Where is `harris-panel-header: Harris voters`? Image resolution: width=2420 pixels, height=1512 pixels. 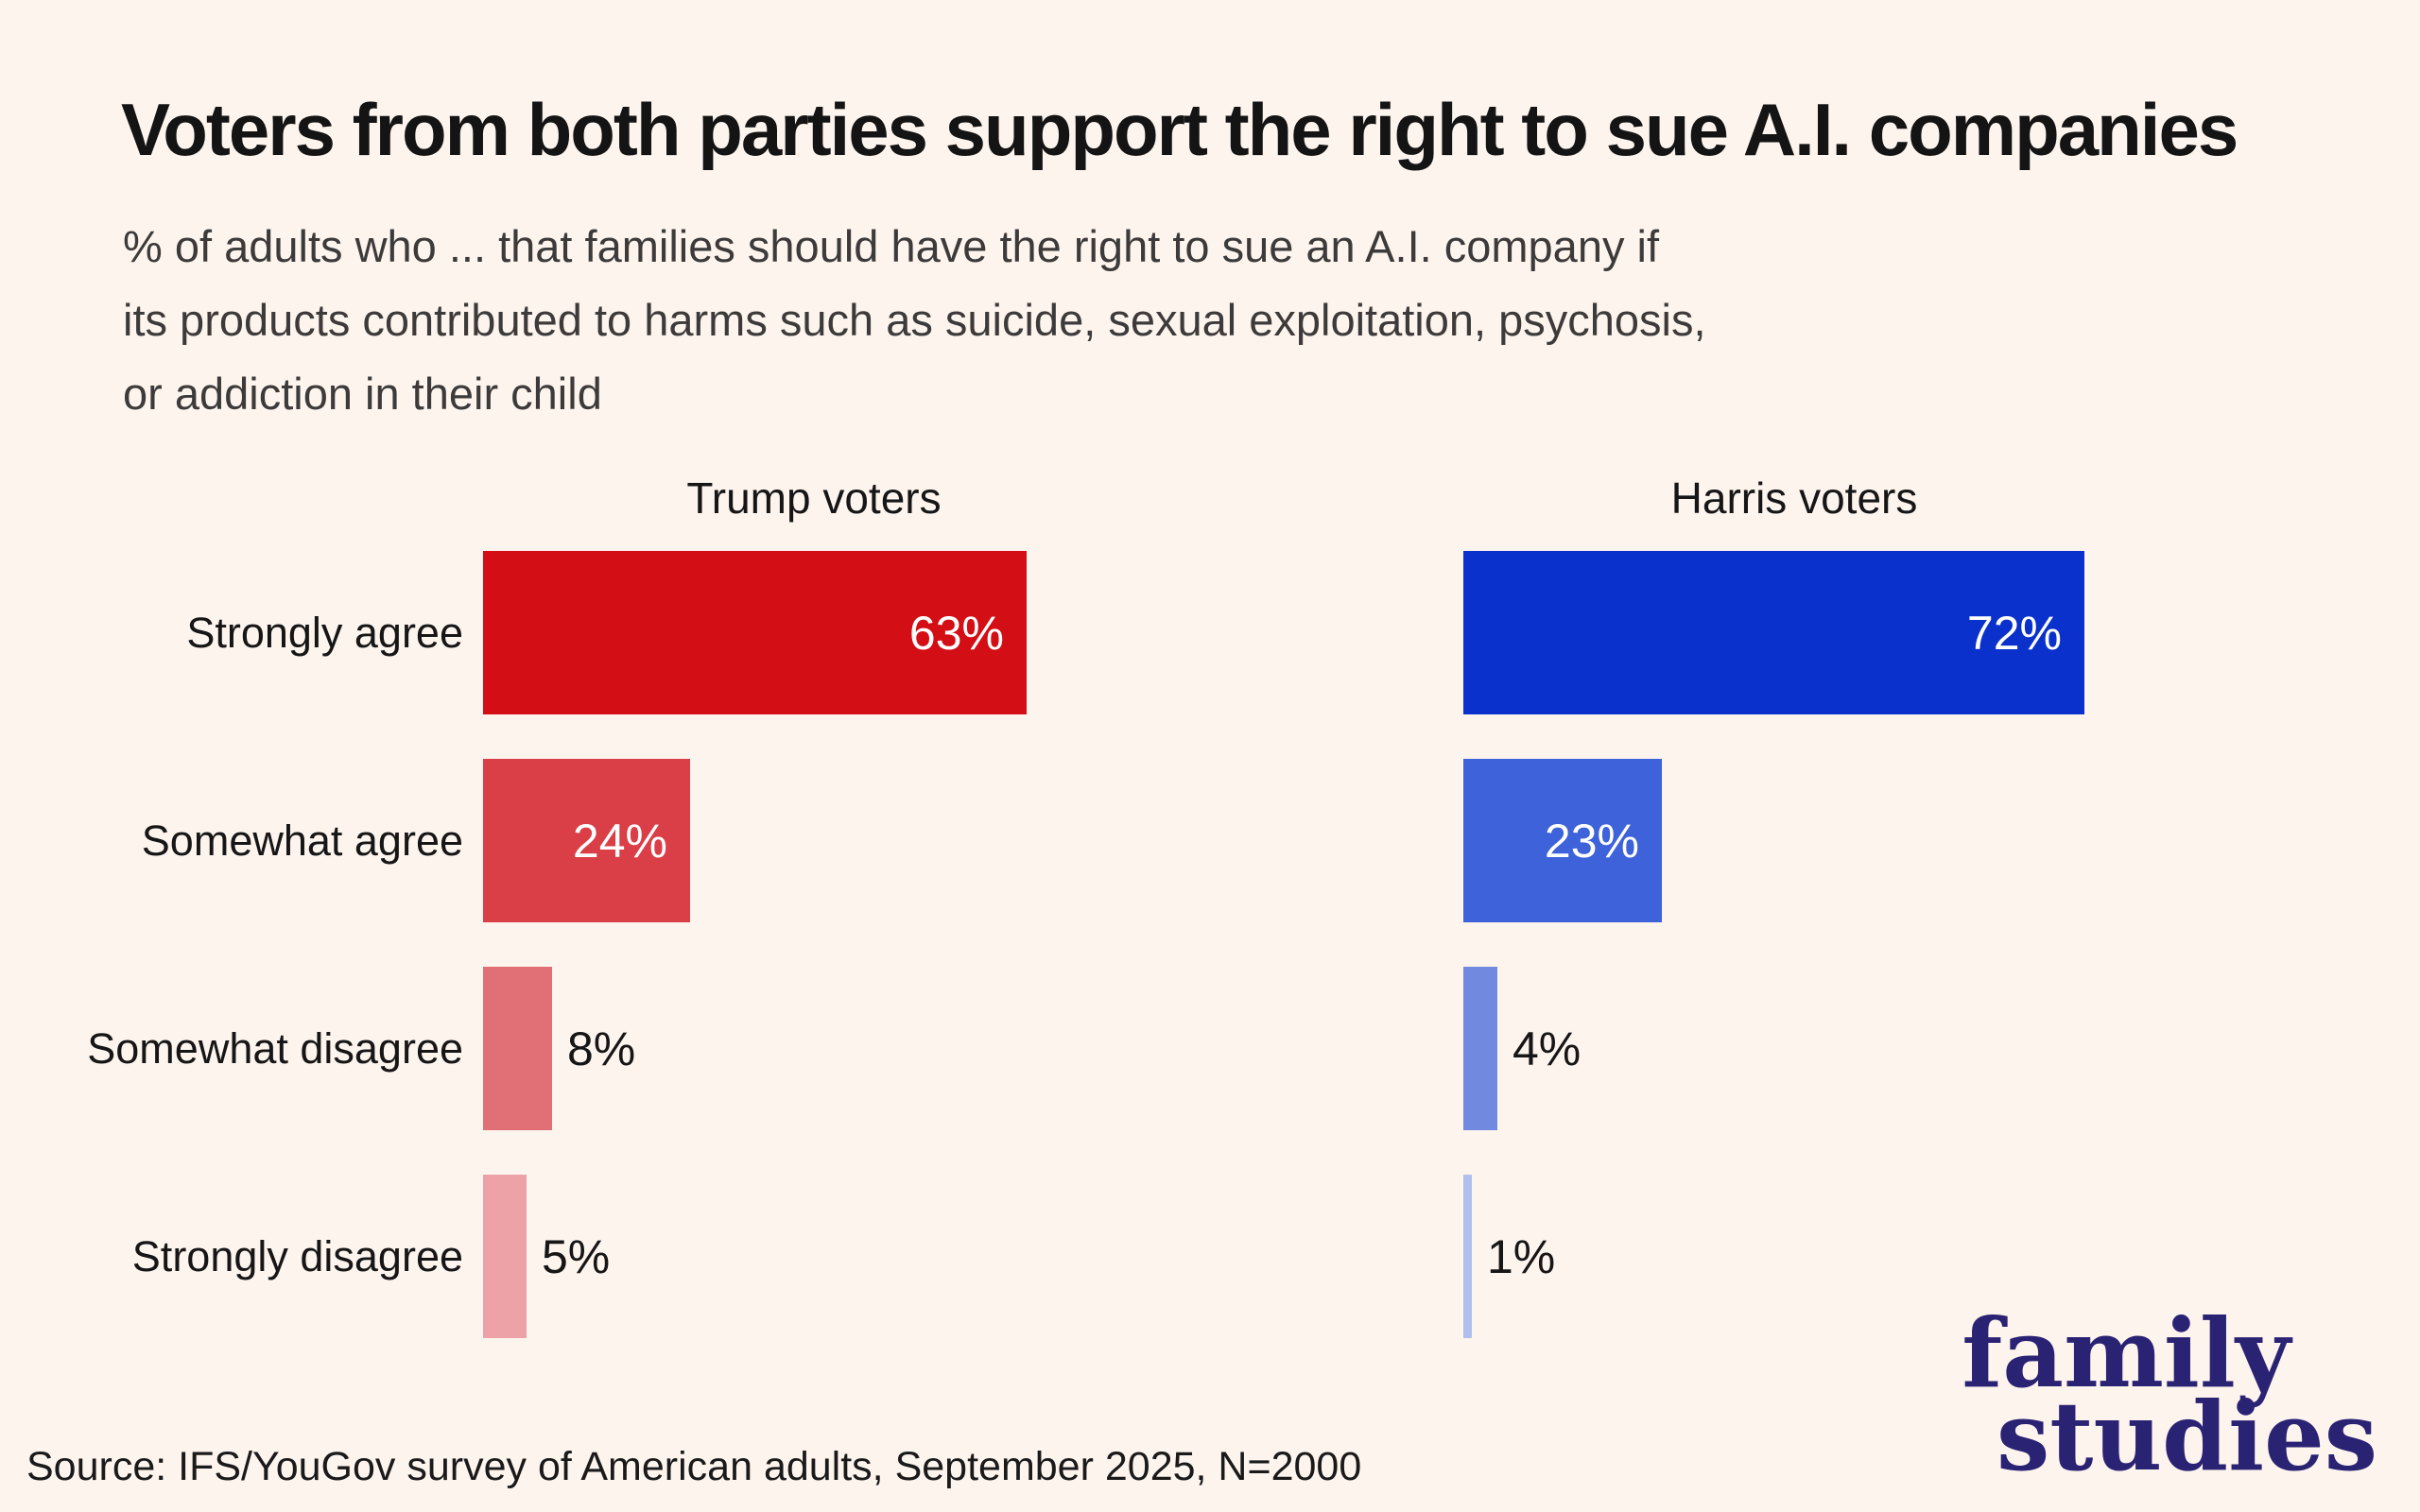 harris-panel-header: Harris voters is located at coordinates (1794, 498).